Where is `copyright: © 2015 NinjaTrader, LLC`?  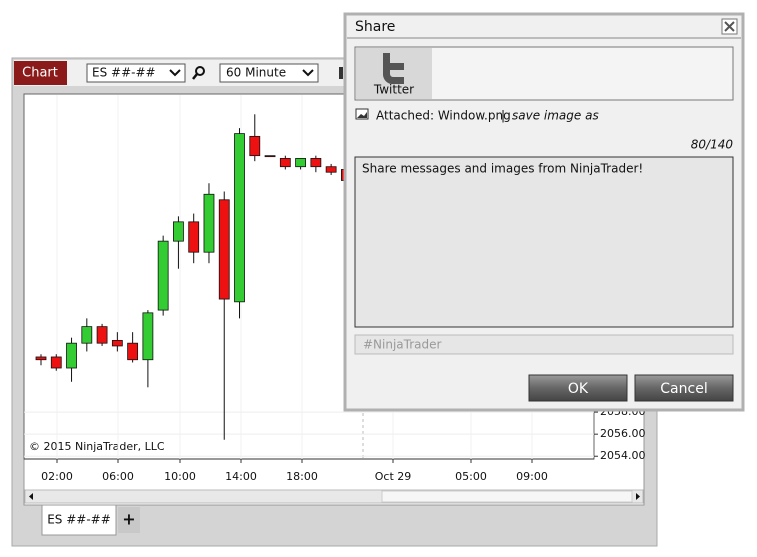
copyright: © 2015 NinjaTrader, LLC is located at coordinates (97, 446).